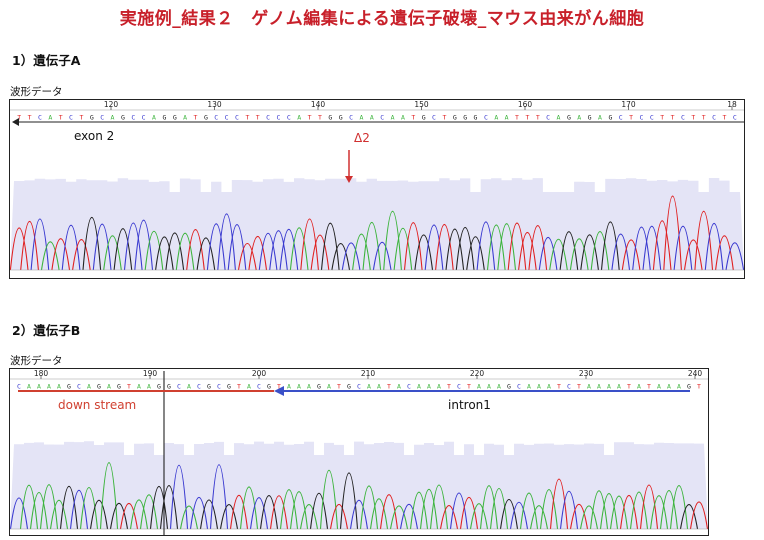 The width and height of the screenshot is (764, 540). I want to click on ruler-tick-label: 200, so click(259, 373).